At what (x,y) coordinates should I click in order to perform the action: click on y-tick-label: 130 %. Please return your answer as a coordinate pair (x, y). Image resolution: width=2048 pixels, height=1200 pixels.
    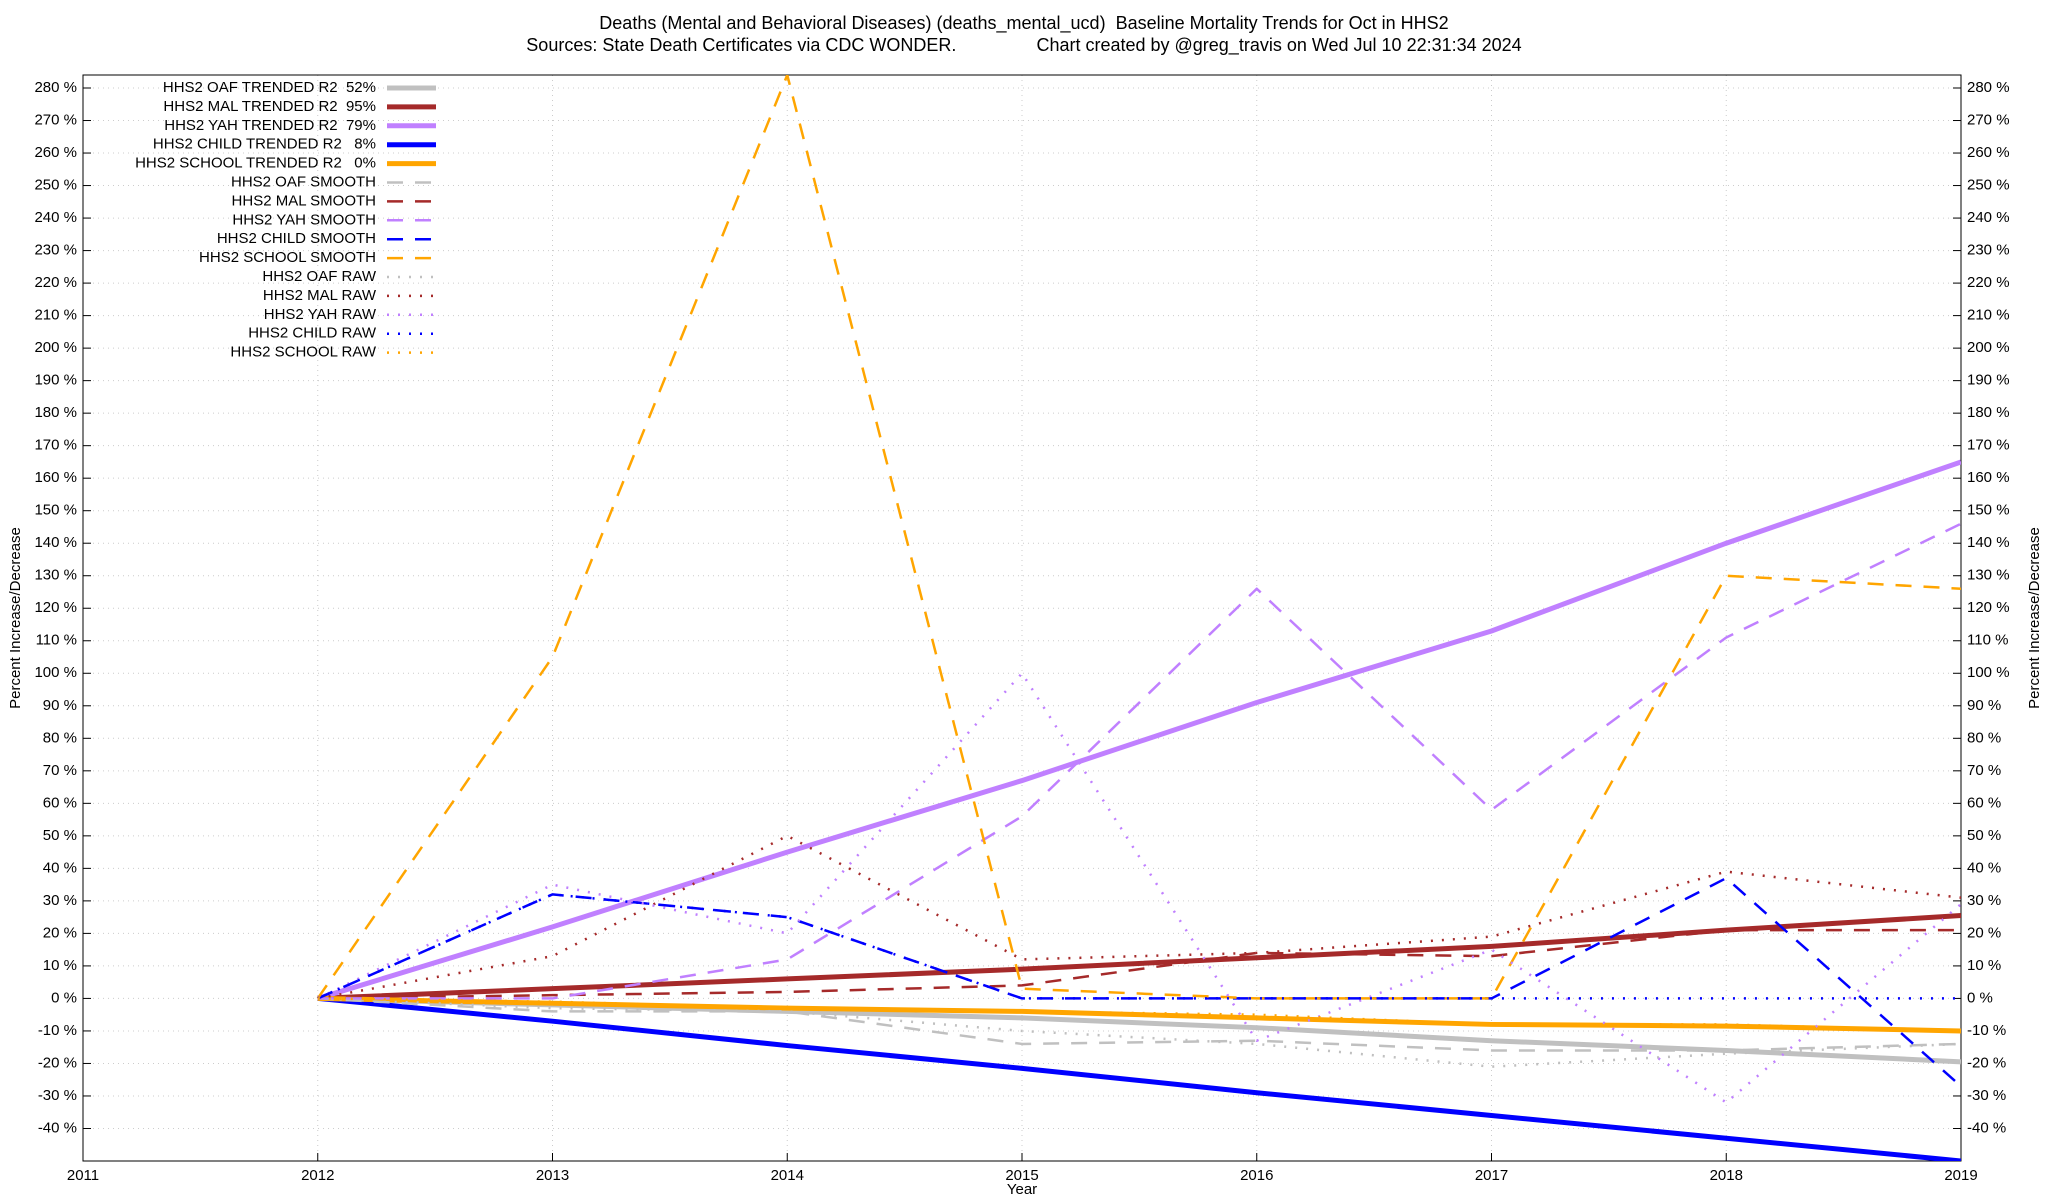
    Looking at the image, I should click on (55, 575).